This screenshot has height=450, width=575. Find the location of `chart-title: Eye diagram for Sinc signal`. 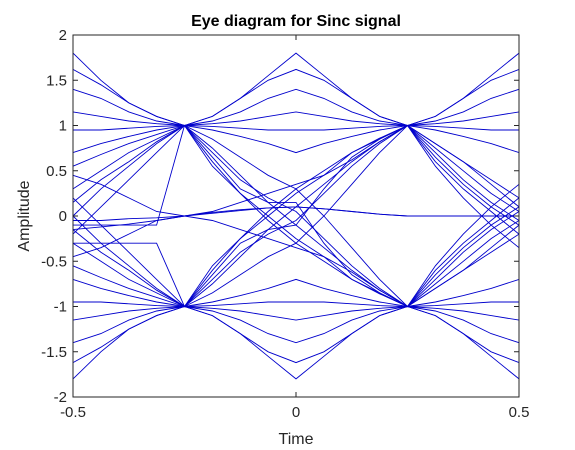

chart-title: Eye diagram for Sinc signal is located at coordinates (296, 21).